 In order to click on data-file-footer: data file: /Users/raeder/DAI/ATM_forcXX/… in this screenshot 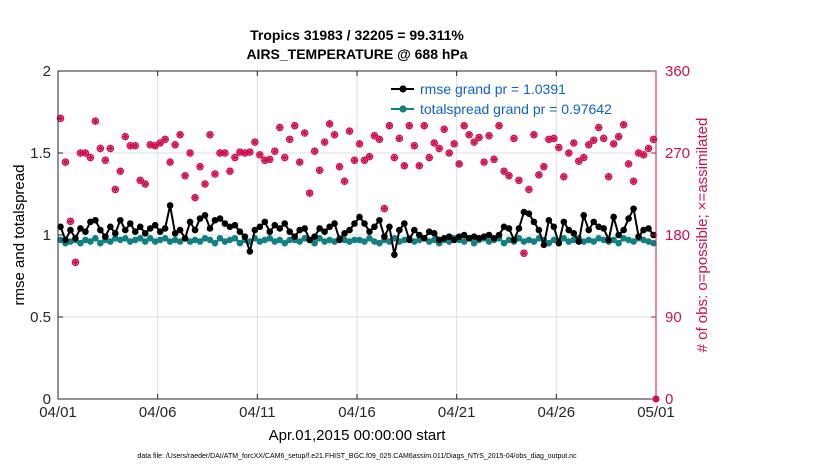, I will do `click(357, 456)`.